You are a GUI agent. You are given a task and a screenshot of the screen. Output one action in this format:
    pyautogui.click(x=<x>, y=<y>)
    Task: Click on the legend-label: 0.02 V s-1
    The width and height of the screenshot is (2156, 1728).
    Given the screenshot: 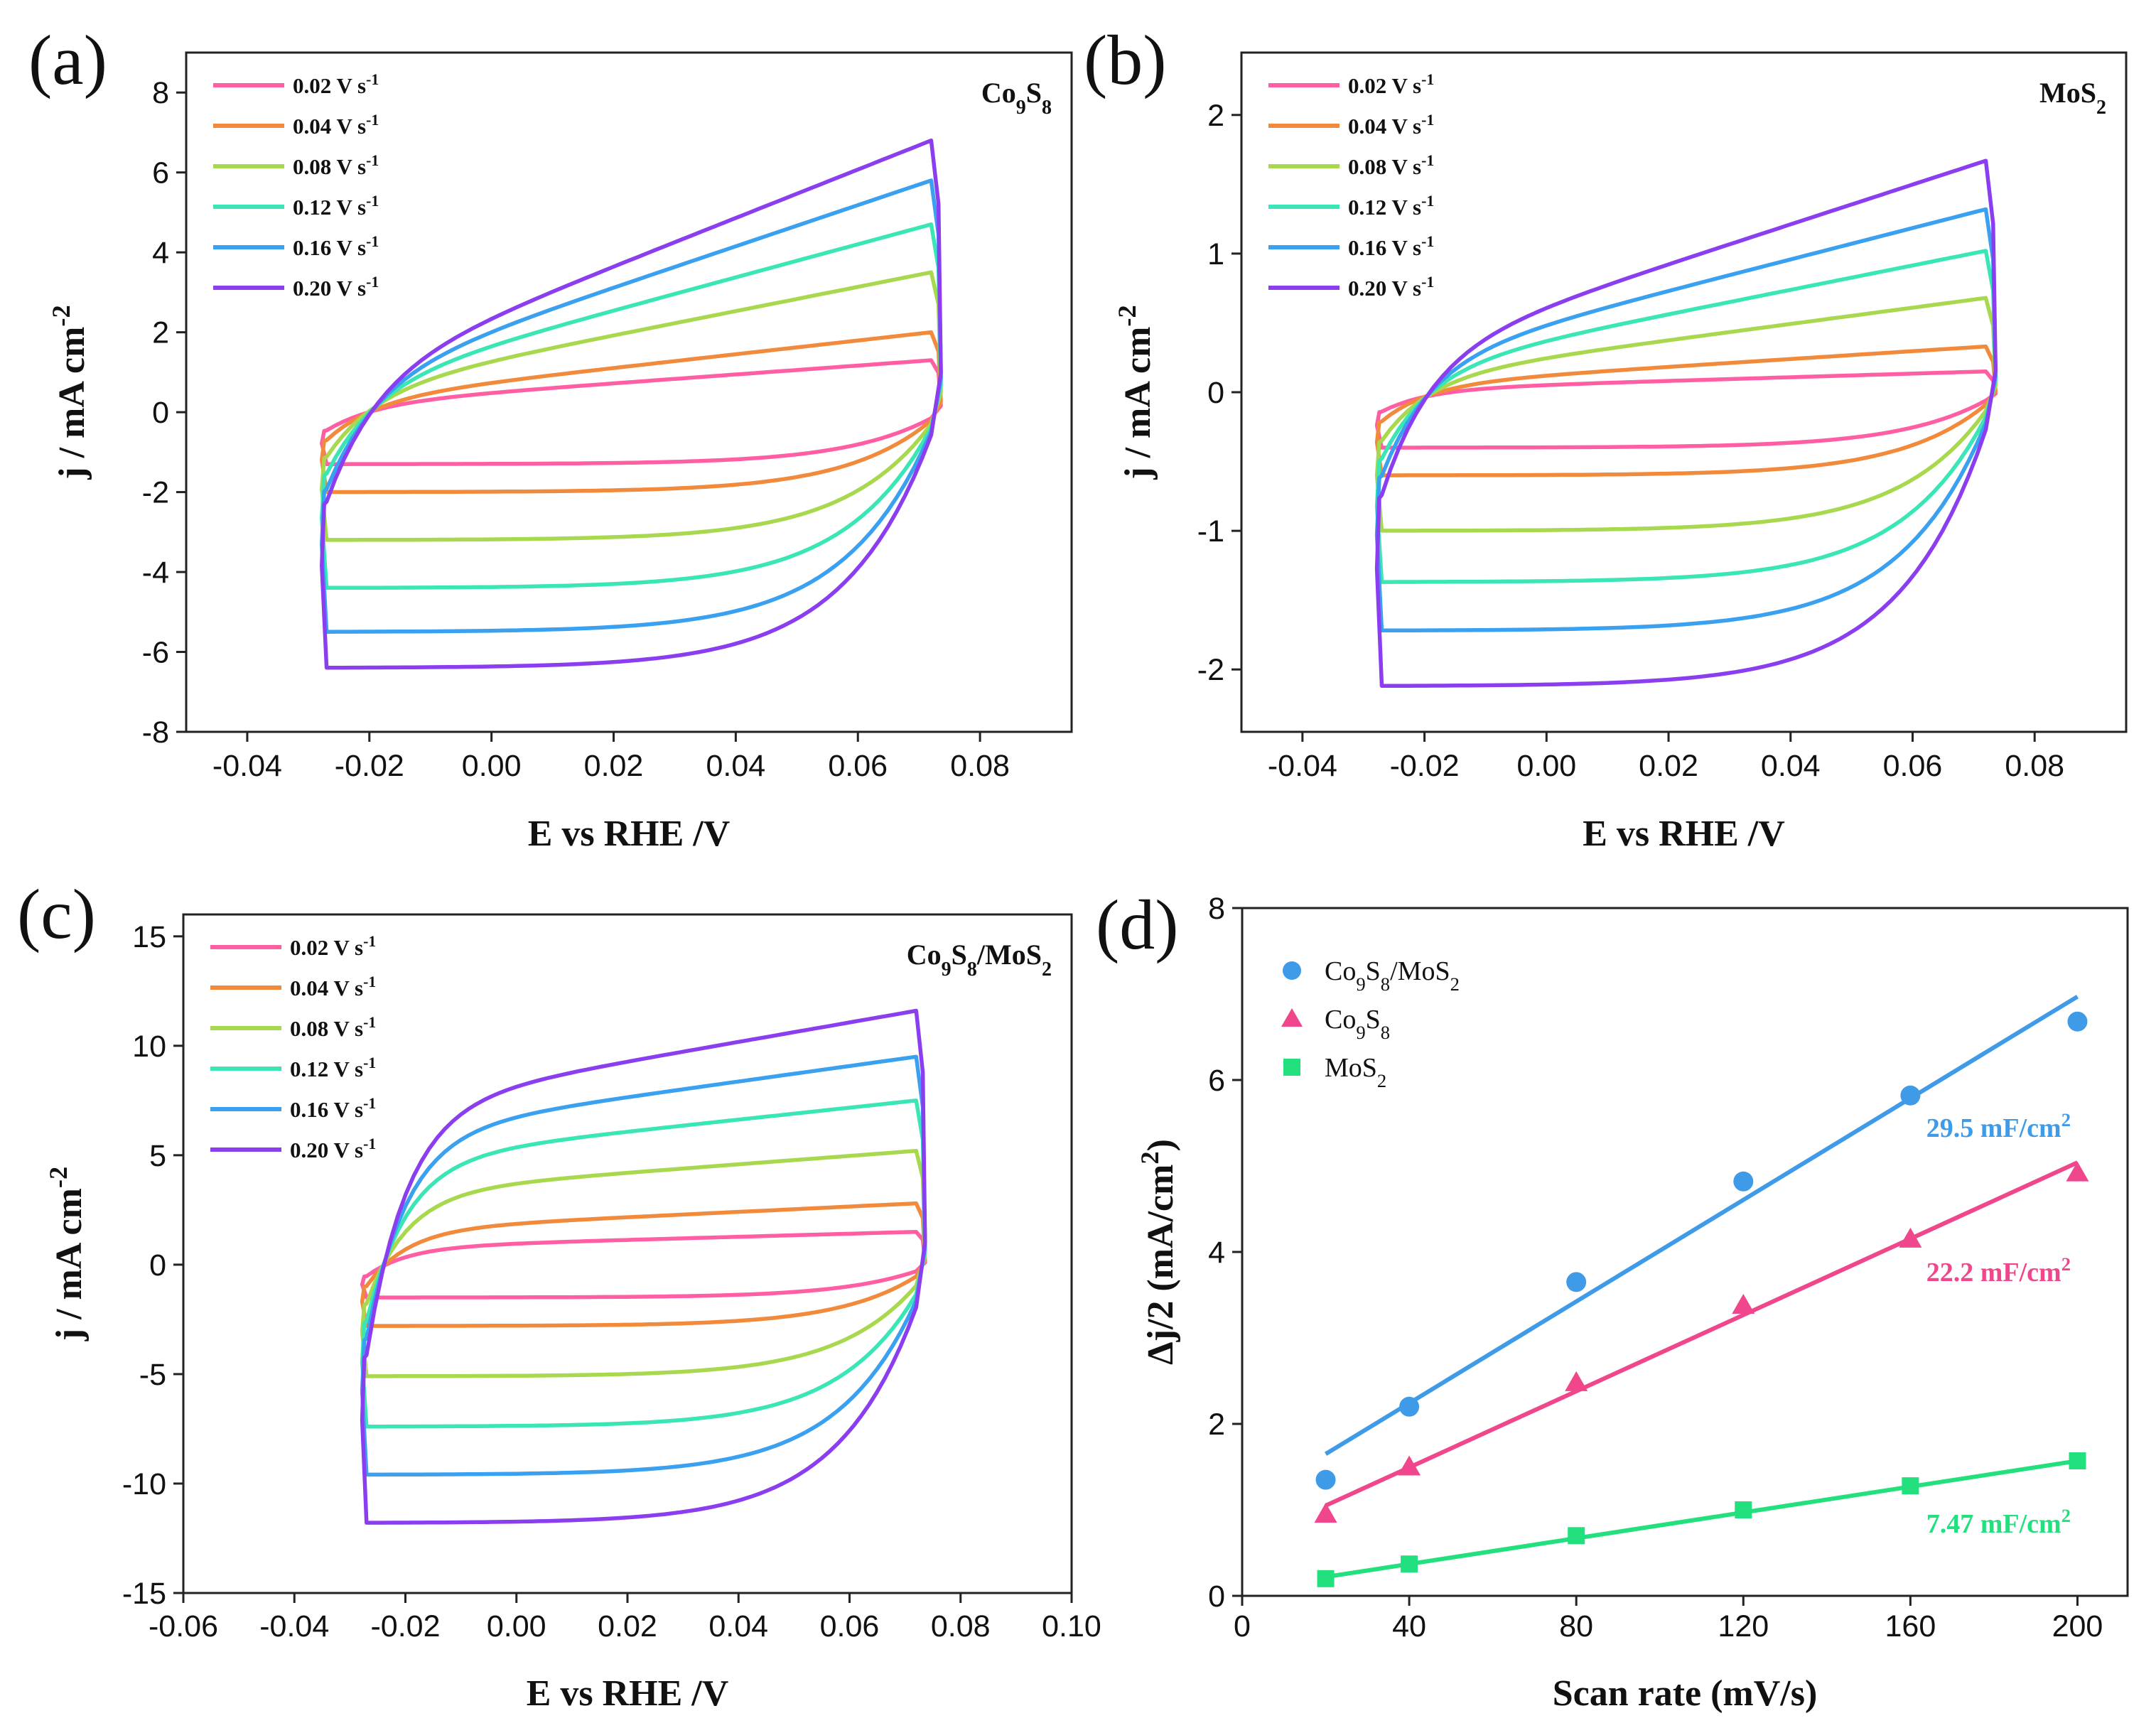 What is the action you would take?
    pyautogui.click(x=1391, y=84)
    